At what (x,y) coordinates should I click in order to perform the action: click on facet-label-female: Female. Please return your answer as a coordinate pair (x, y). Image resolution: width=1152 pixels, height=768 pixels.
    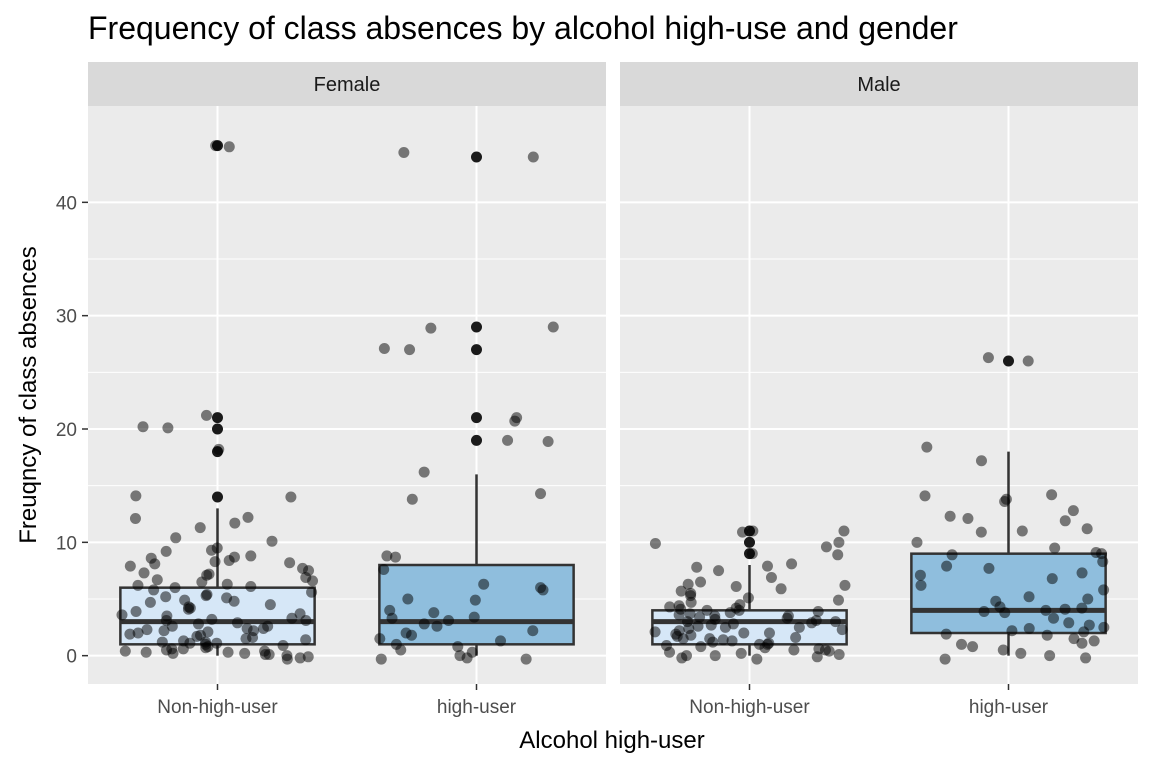
    Looking at the image, I should click on (347, 85).